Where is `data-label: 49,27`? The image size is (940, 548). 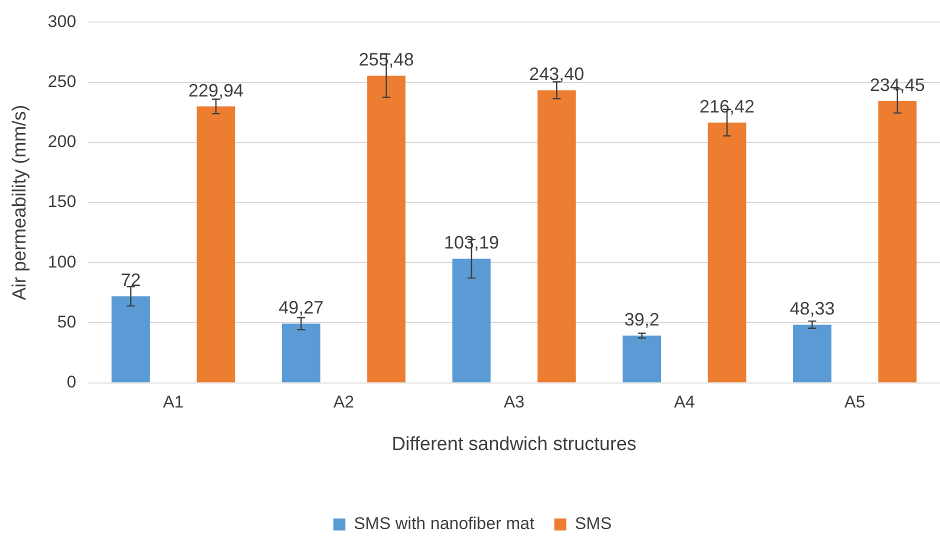 data-label: 49,27 is located at coordinates (301, 308).